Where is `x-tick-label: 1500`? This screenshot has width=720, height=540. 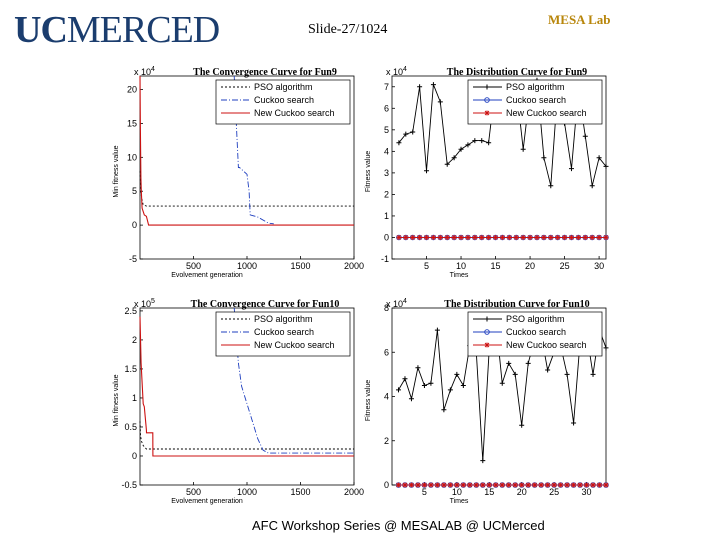
x-tick-label: 1500 is located at coordinates (300, 266).